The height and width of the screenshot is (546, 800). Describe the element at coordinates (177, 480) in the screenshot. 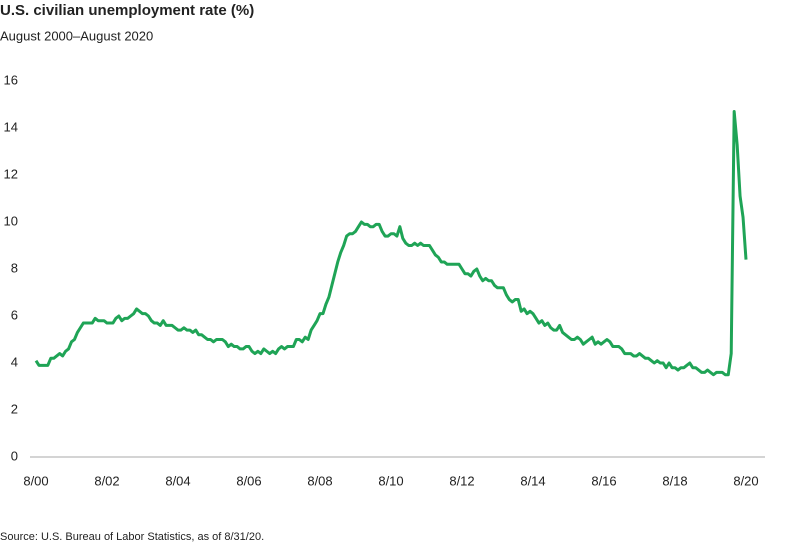

I see `x-tick-label: 8/04` at that location.